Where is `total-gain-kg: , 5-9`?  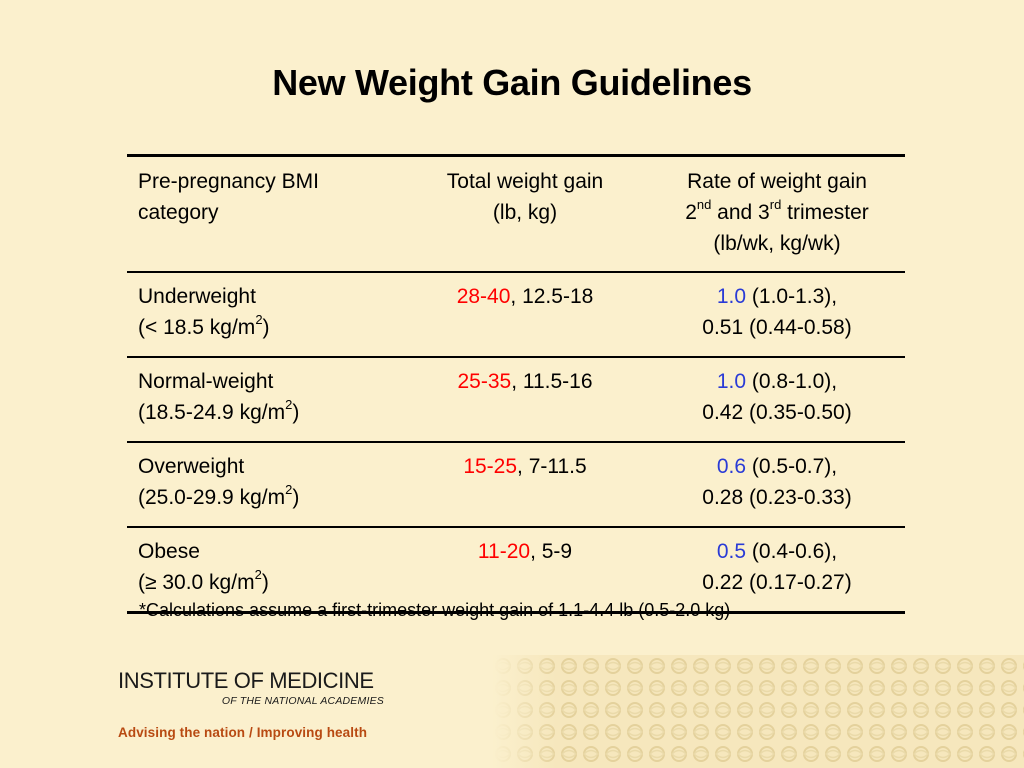
total-gain-kg: , 5-9 is located at coordinates (551, 551).